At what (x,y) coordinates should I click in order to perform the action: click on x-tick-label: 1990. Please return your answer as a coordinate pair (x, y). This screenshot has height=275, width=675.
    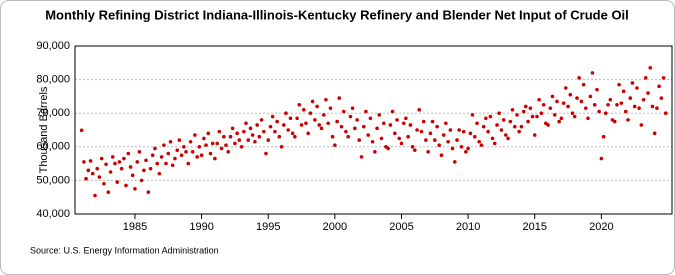
    Looking at the image, I should click on (201, 227).